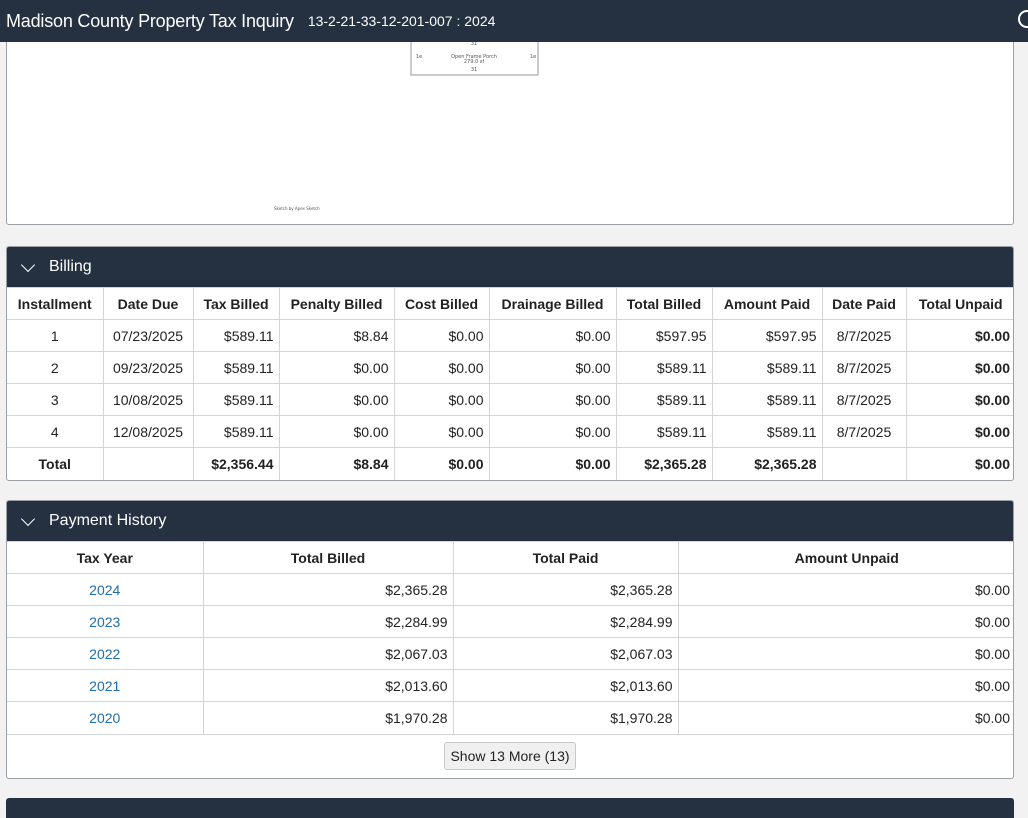 This screenshot has width=1028, height=818. Describe the element at coordinates (1023, 19) in the screenshot. I see `search-icon` at that location.